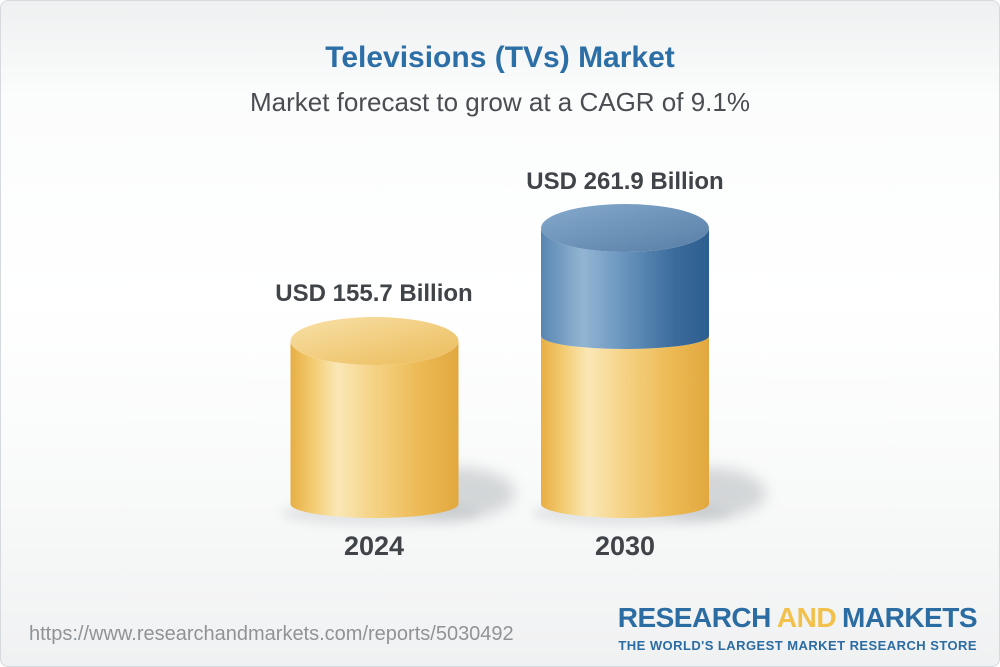  What do you see at coordinates (625, 181) in the screenshot?
I see `value-label-2030: USD 261.9 Billion` at bounding box center [625, 181].